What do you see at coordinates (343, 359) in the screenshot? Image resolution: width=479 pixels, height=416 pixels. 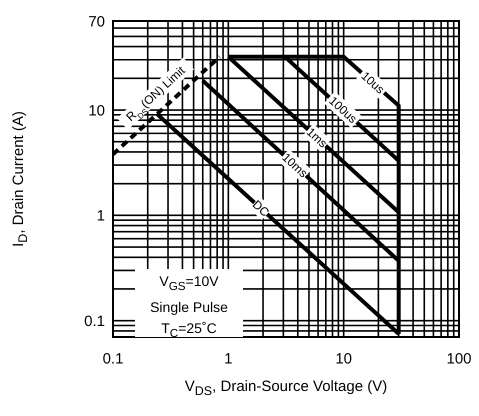 I see `x-tick-label: 10` at bounding box center [343, 359].